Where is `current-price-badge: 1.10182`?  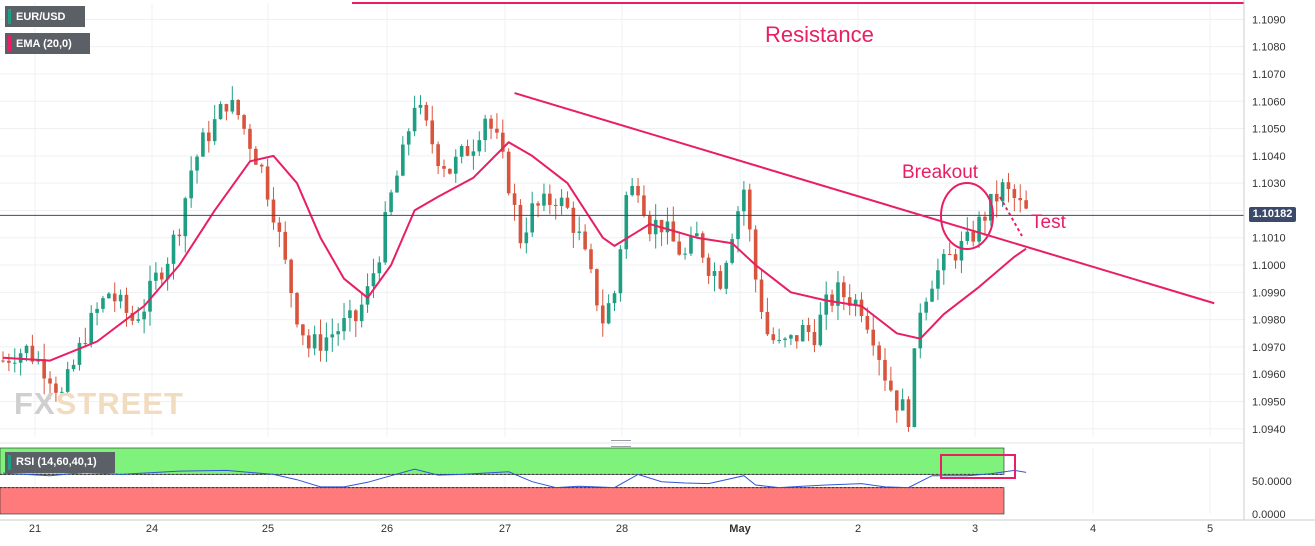
current-price-badge: 1.10182 is located at coordinates (1272, 214).